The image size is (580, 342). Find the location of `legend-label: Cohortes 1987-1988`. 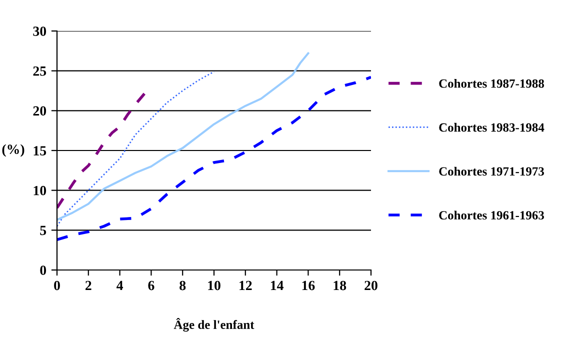

legend-label: Cohortes 1987-1988 is located at coordinates (491, 83).